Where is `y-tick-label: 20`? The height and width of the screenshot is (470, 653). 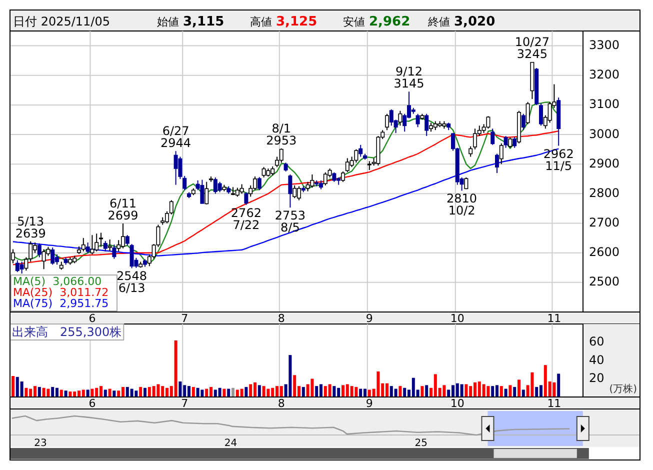
y-tick-label: 20 is located at coordinates (596, 378).